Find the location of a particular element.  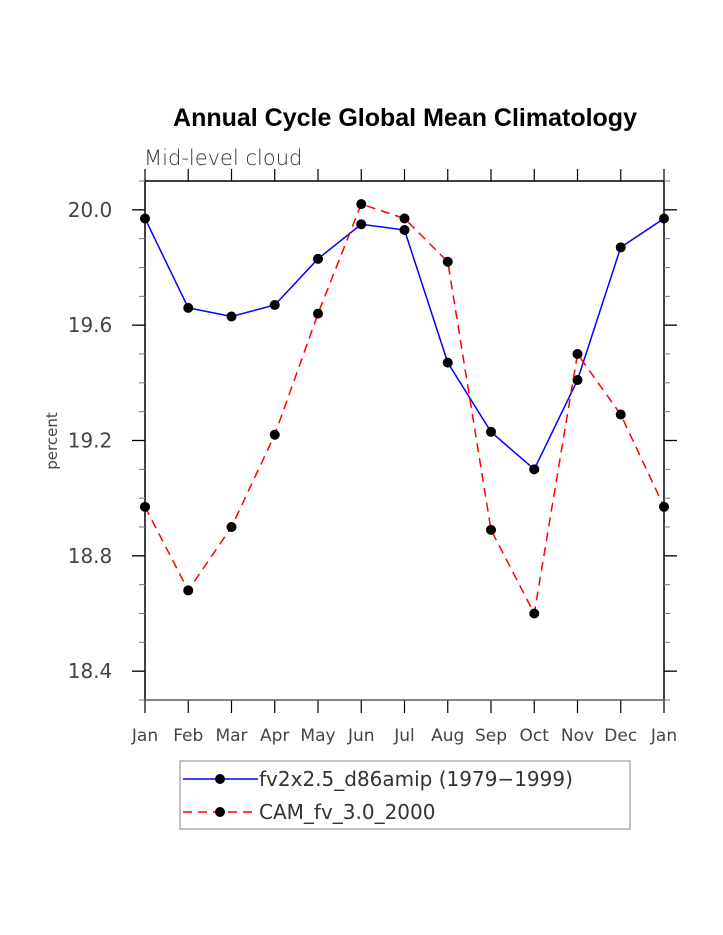

x-tick-label: Aug is located at coordinates (447, 736).